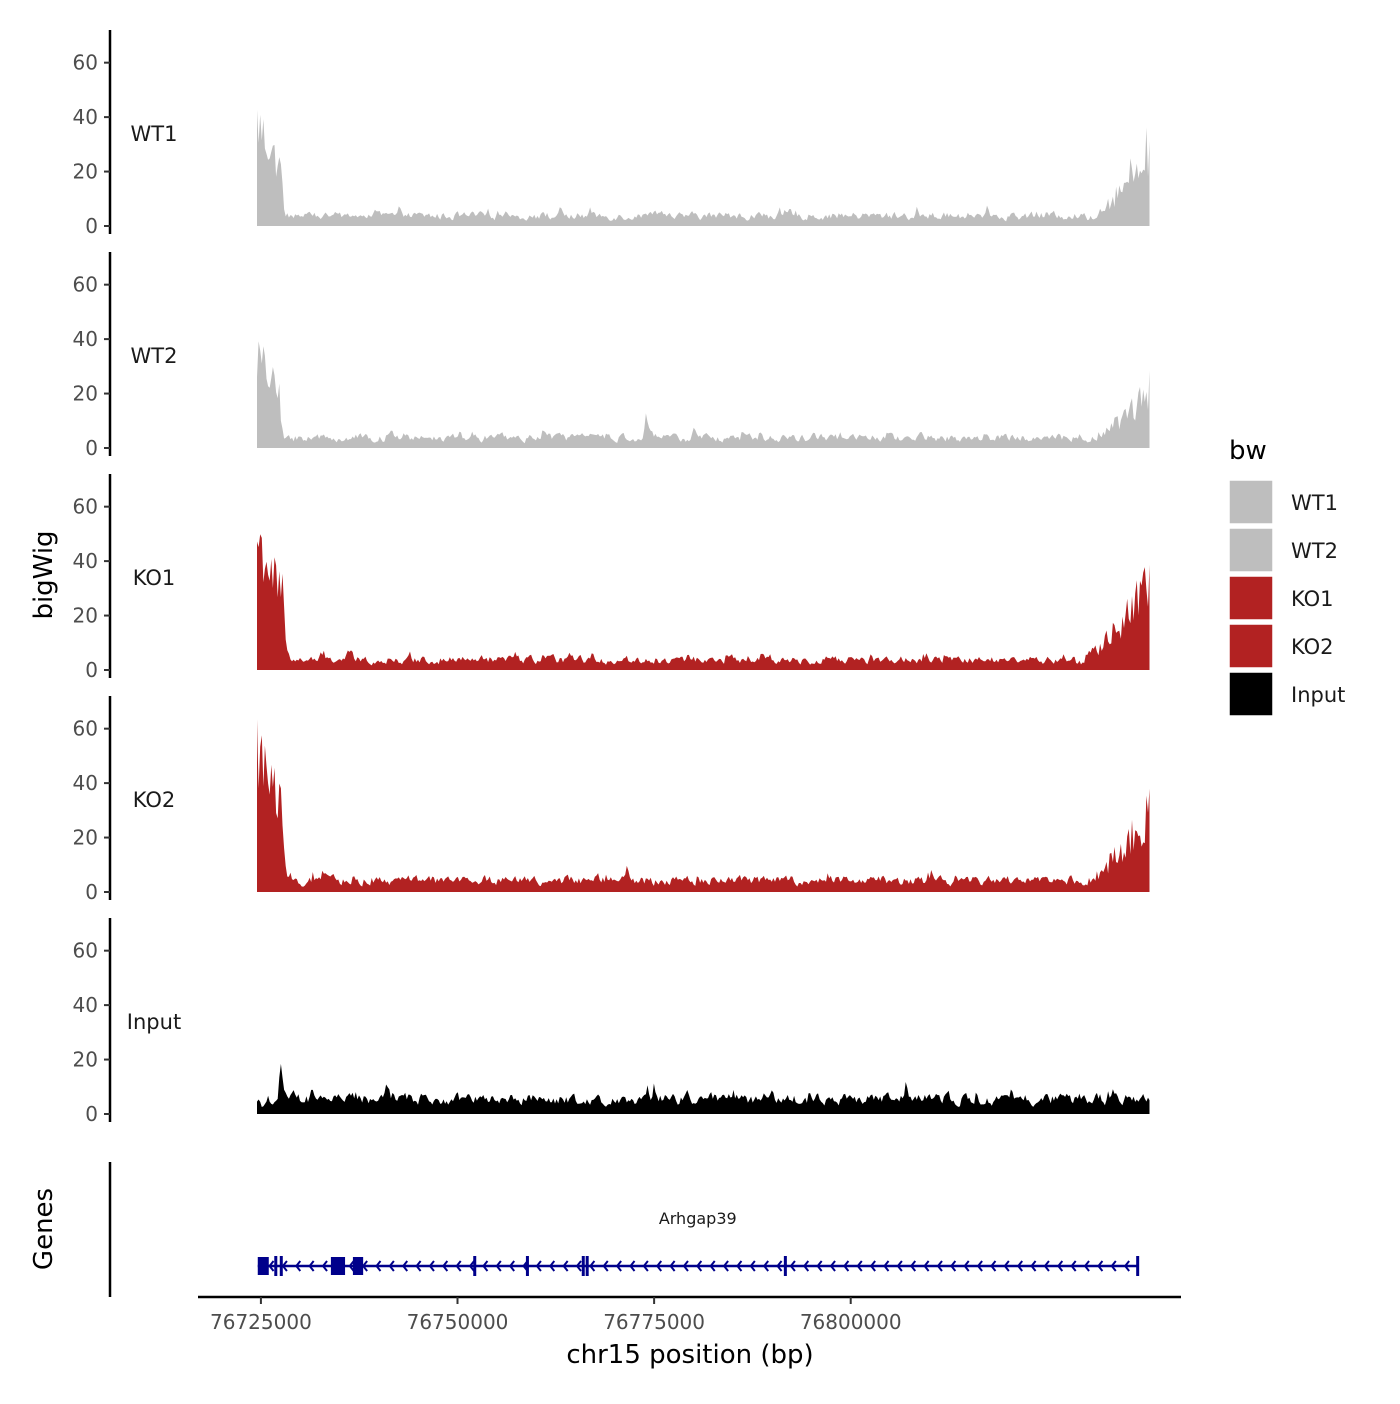 The width and height of the screenshot is (1400, 1404). What do you see at coordinates (261, 1322) in the screenshot?
I see `x-tick-label: 76725000` at bounding box center [261, 1322].